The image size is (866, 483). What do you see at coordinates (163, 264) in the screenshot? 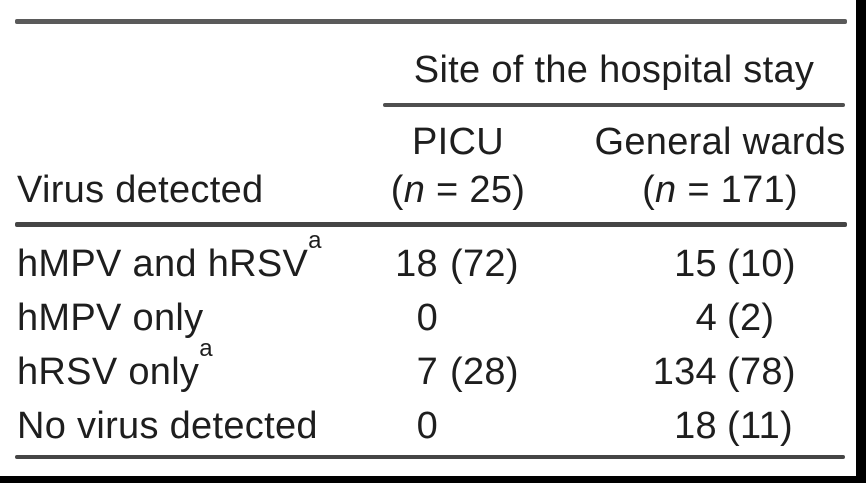
I see `virus-name: hMPV and hRSV` at bounding box center [163, 264].